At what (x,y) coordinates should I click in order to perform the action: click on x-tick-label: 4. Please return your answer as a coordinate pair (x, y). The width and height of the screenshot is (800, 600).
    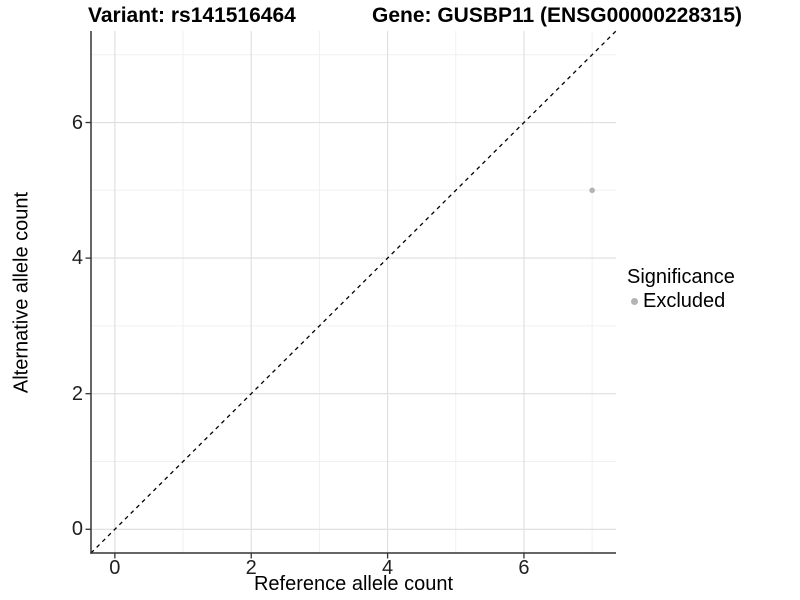
    Looking at the image, I should click on (388, 568).